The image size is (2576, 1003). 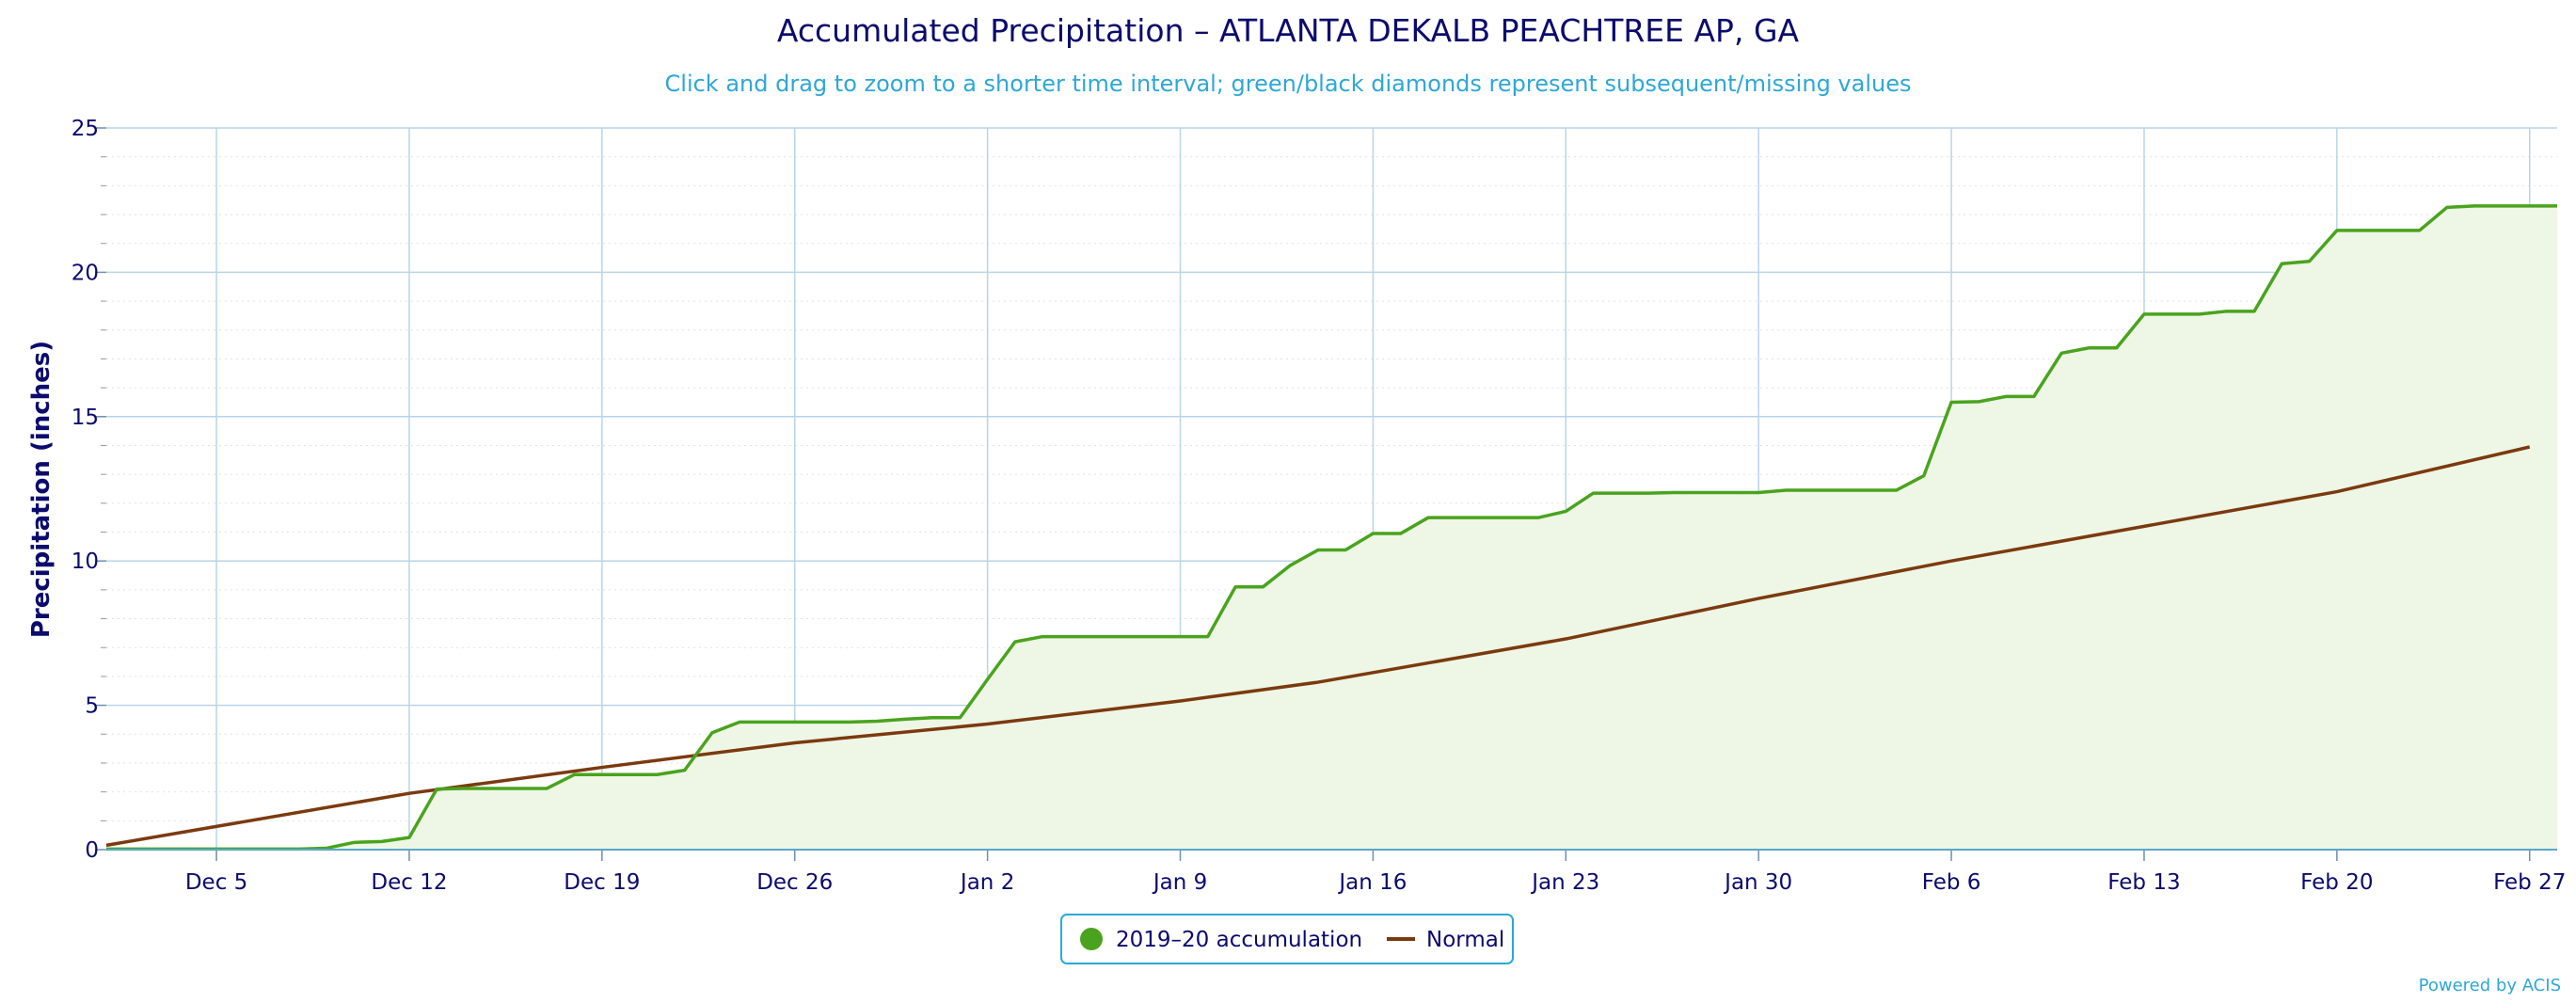 I want to click on x-tick-label: Jan 2, so click(x=987, y=882).